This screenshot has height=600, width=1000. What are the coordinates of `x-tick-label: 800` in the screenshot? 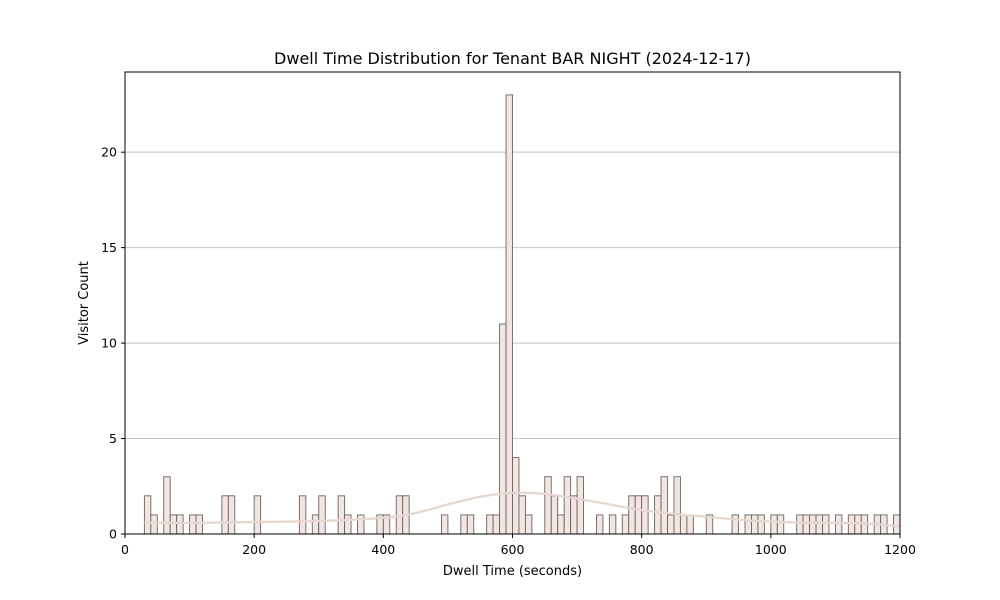 It's located at (642, 549).